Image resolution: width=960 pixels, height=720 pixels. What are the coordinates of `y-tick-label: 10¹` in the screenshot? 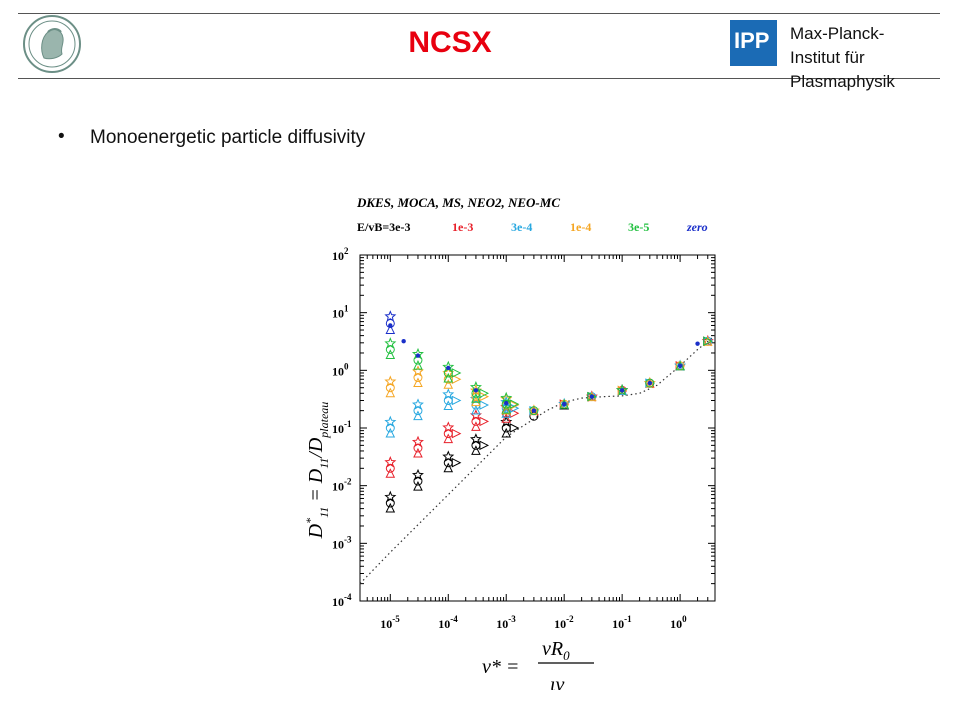 It's located at (340, 312).